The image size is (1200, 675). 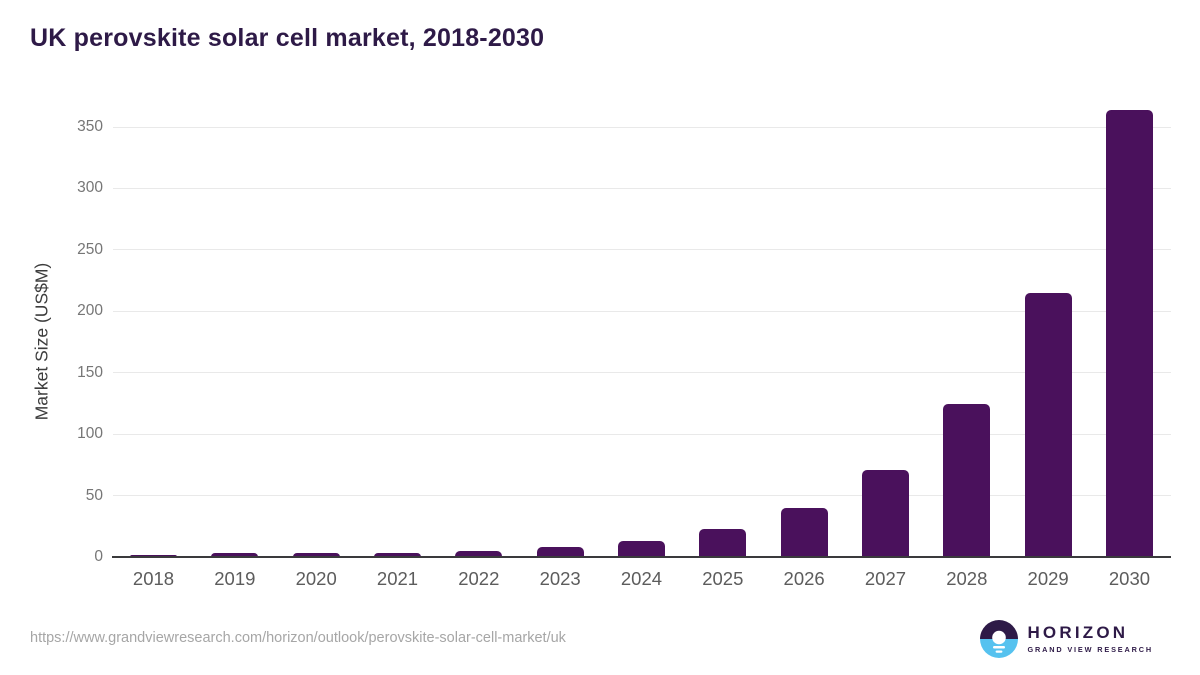 What do you see at coordinates (1078, 633) in the screenshot?
I see `logo-wordmark: HORIZON` at bounding box center [1078, 633].